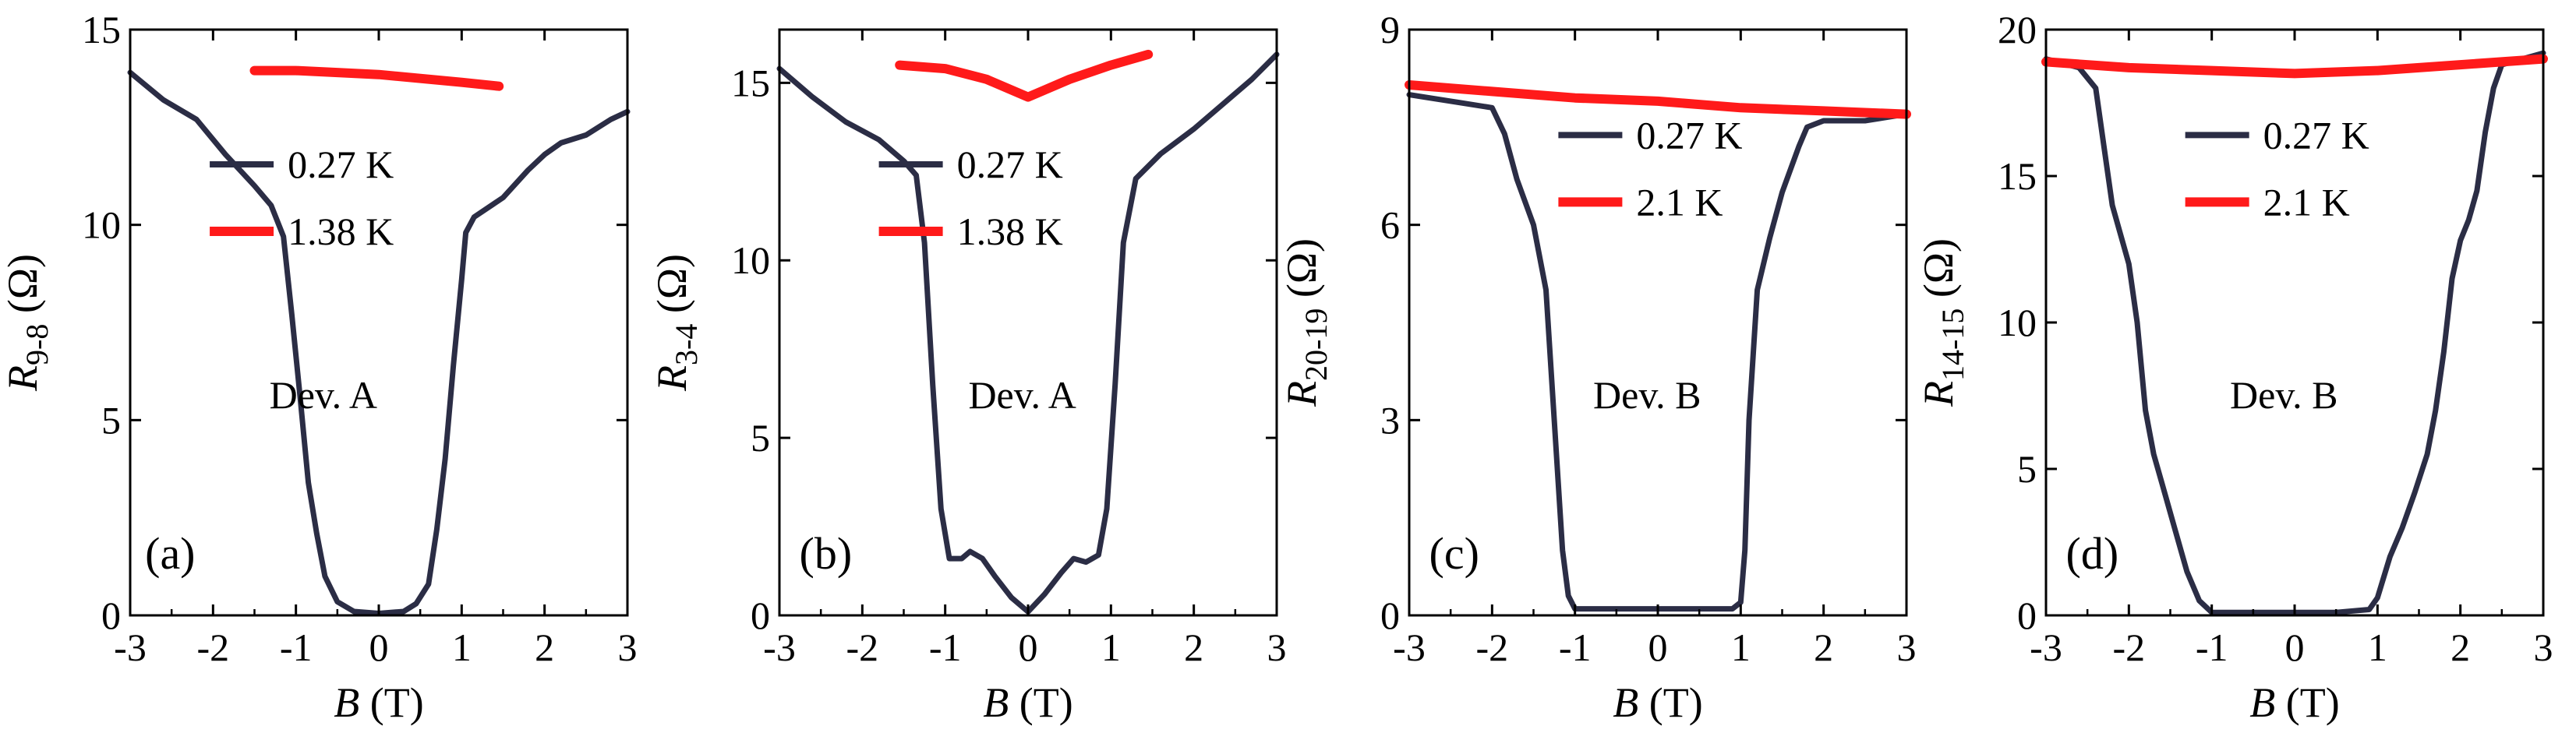  What do you see at coordinates (1390, 225) in the screenshot?
I see `y-tick-label: 6` at bounding box center [1390, 225].